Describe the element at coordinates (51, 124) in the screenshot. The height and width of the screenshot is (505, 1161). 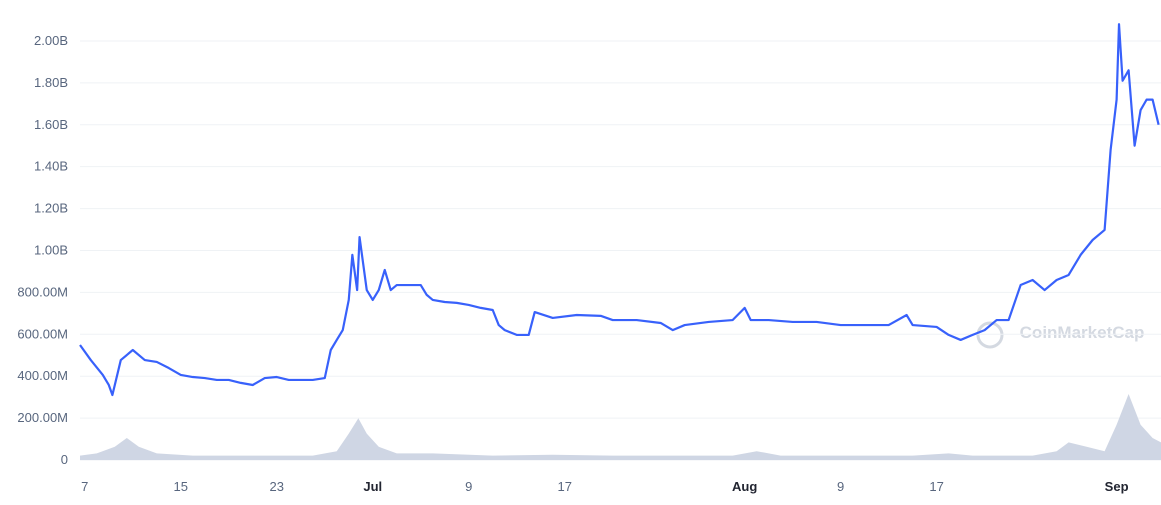
I see `y-tick-label: 1.60B` at that location.